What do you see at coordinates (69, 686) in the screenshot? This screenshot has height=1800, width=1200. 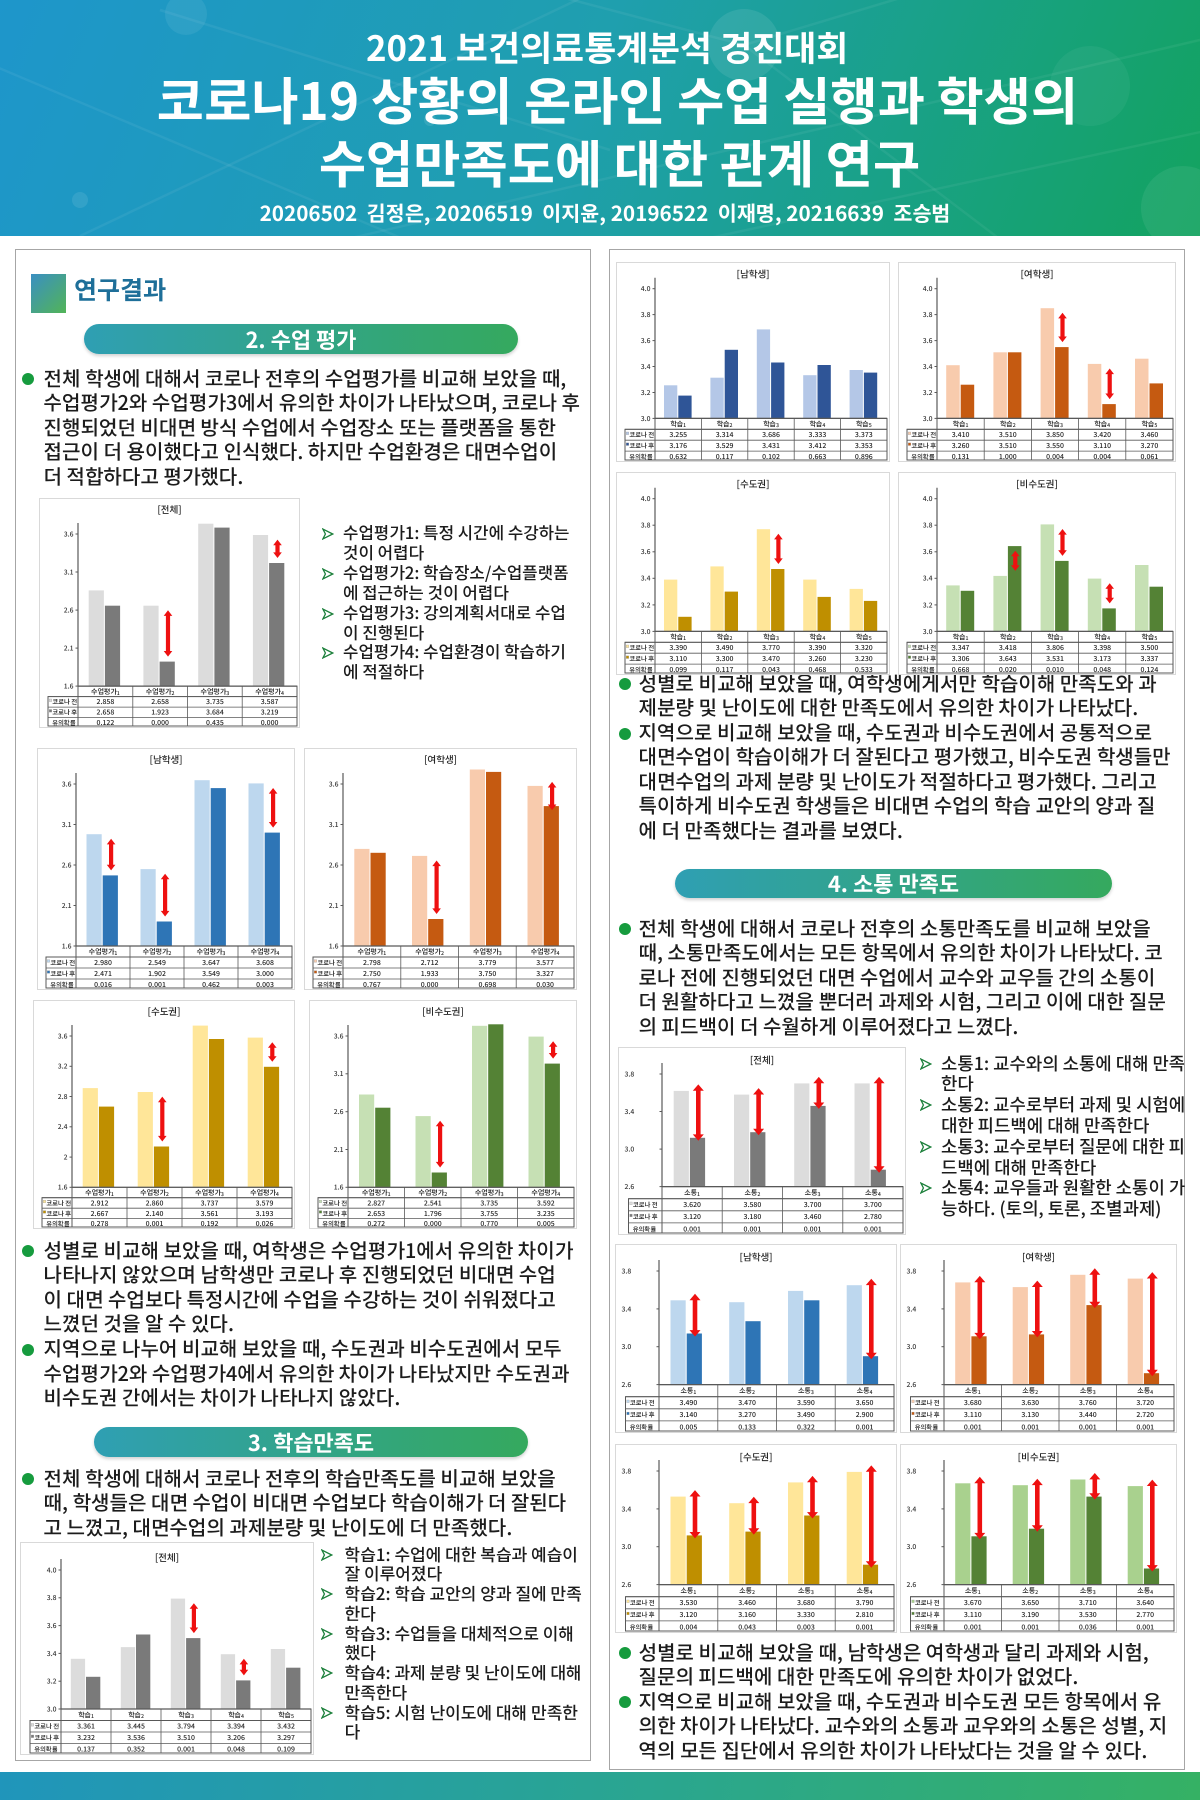 I see `svg-text: 1.6` at bounding box center [69, 686].